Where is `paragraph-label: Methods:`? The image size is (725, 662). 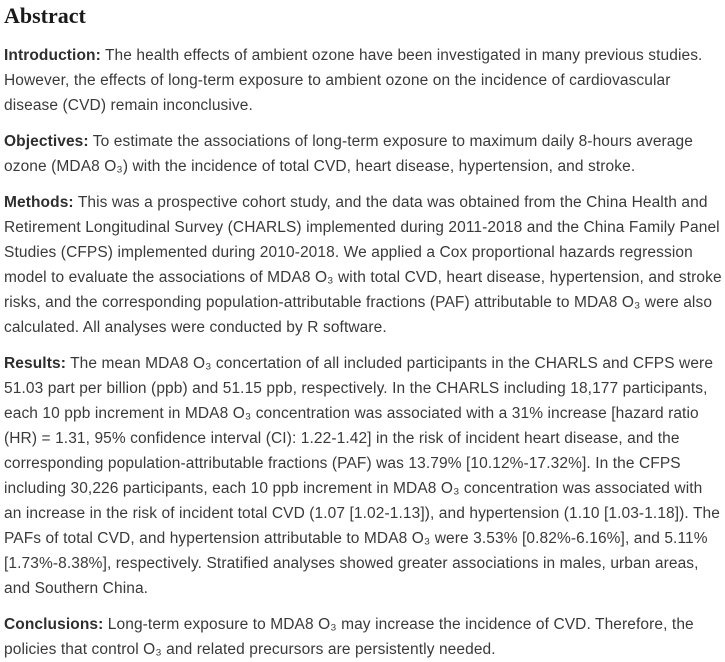
paragraph-label: Methods: is located at coordinates (39, 202).